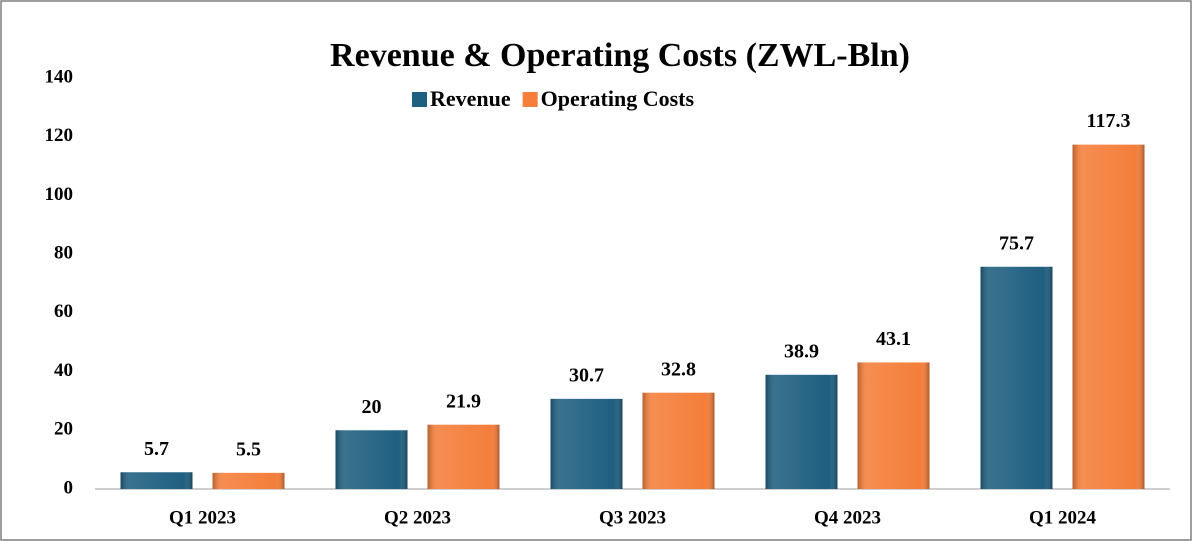  Describe the element at coordinates (69, 487) in the screenshot. I see `y-tick-label: 0` at that location.